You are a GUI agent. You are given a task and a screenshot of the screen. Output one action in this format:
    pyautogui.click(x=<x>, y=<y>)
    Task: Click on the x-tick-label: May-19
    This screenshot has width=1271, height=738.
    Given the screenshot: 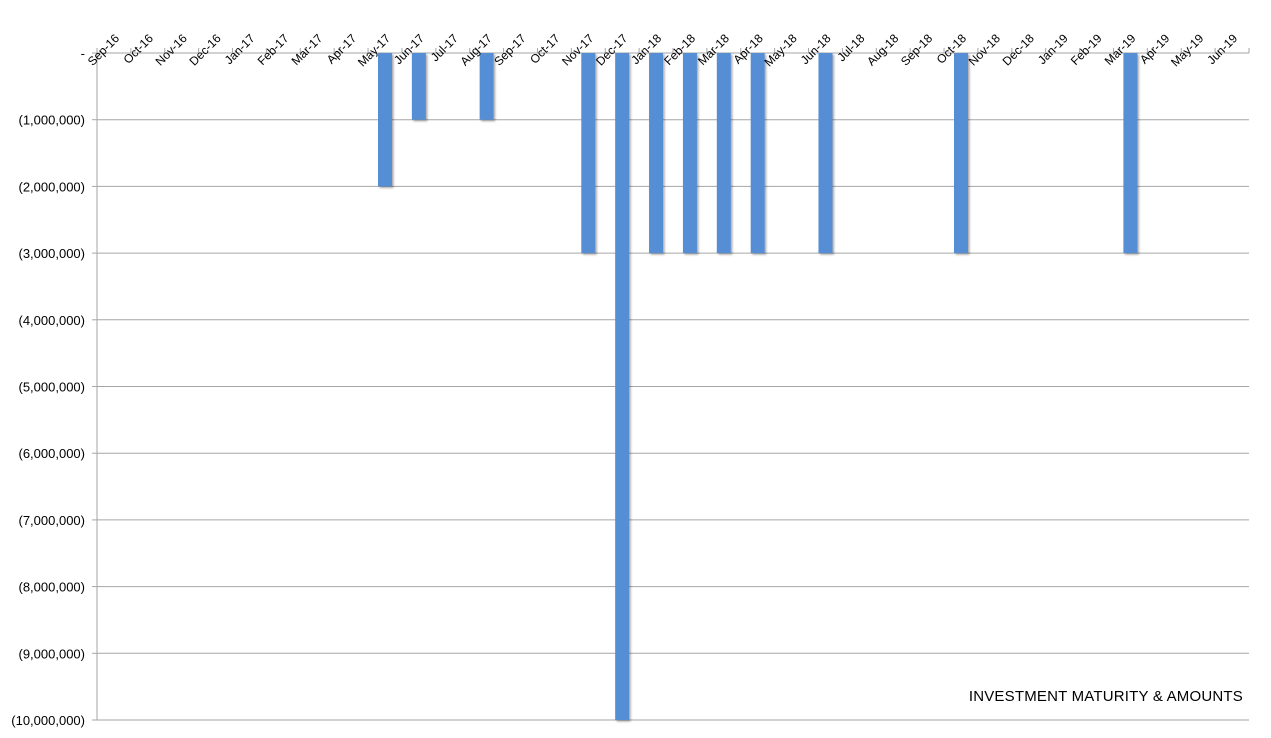 What is the action you would take?
    pyautogui.click(x=1187, y=50)
    